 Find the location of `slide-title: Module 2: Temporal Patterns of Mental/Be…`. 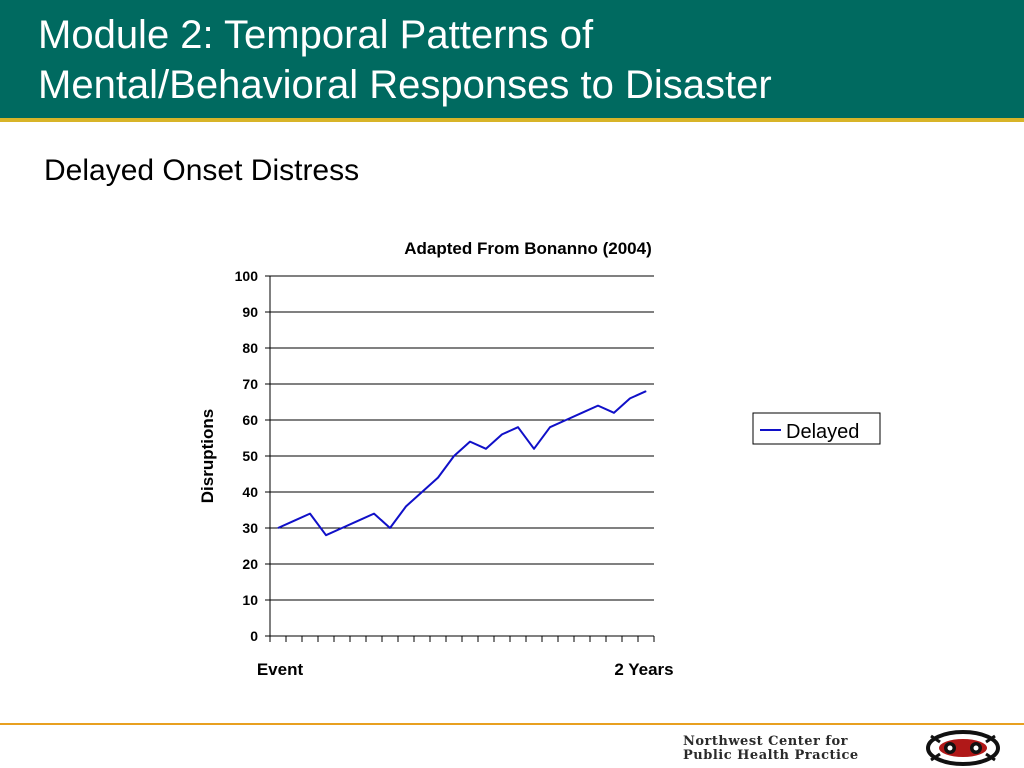

slide-title: Module 2: Temporal Patterns of Mental/Be… is located at coordinates (518, 60).